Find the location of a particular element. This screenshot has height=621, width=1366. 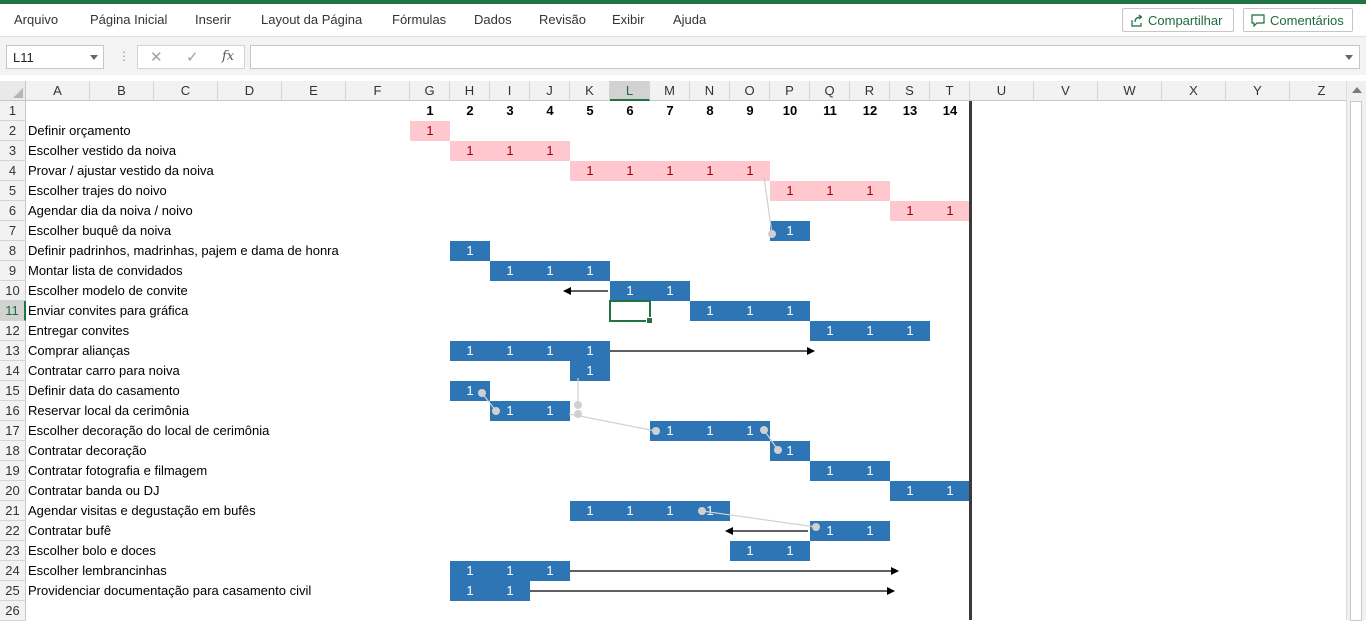

column-header-t: T is located at coordinates (950, 91).